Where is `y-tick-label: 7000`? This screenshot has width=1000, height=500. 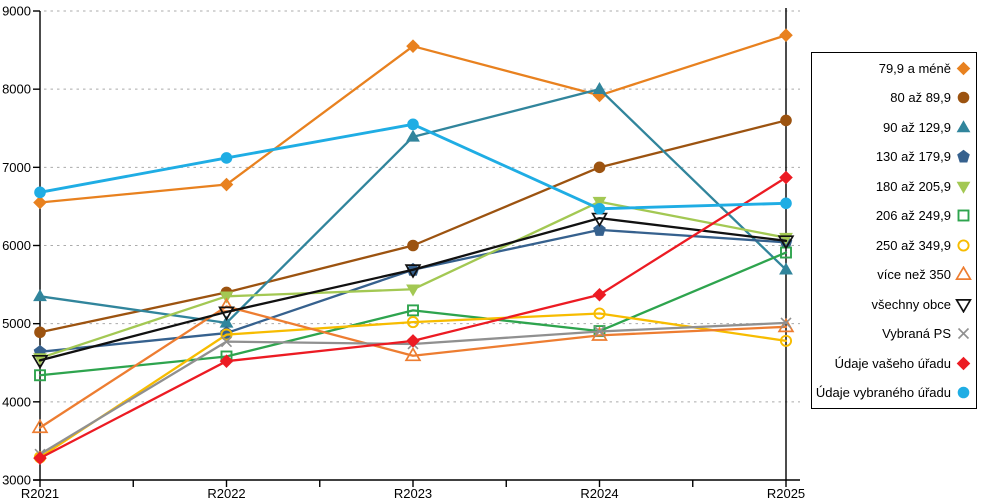
y-tick-label: 7000 is located at coordinates (16, 167).